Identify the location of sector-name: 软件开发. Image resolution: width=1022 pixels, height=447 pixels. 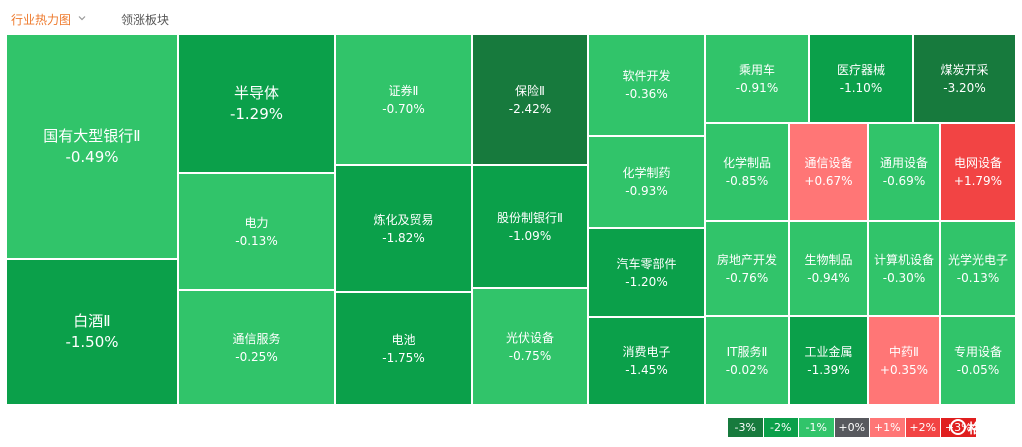
(646, 76).